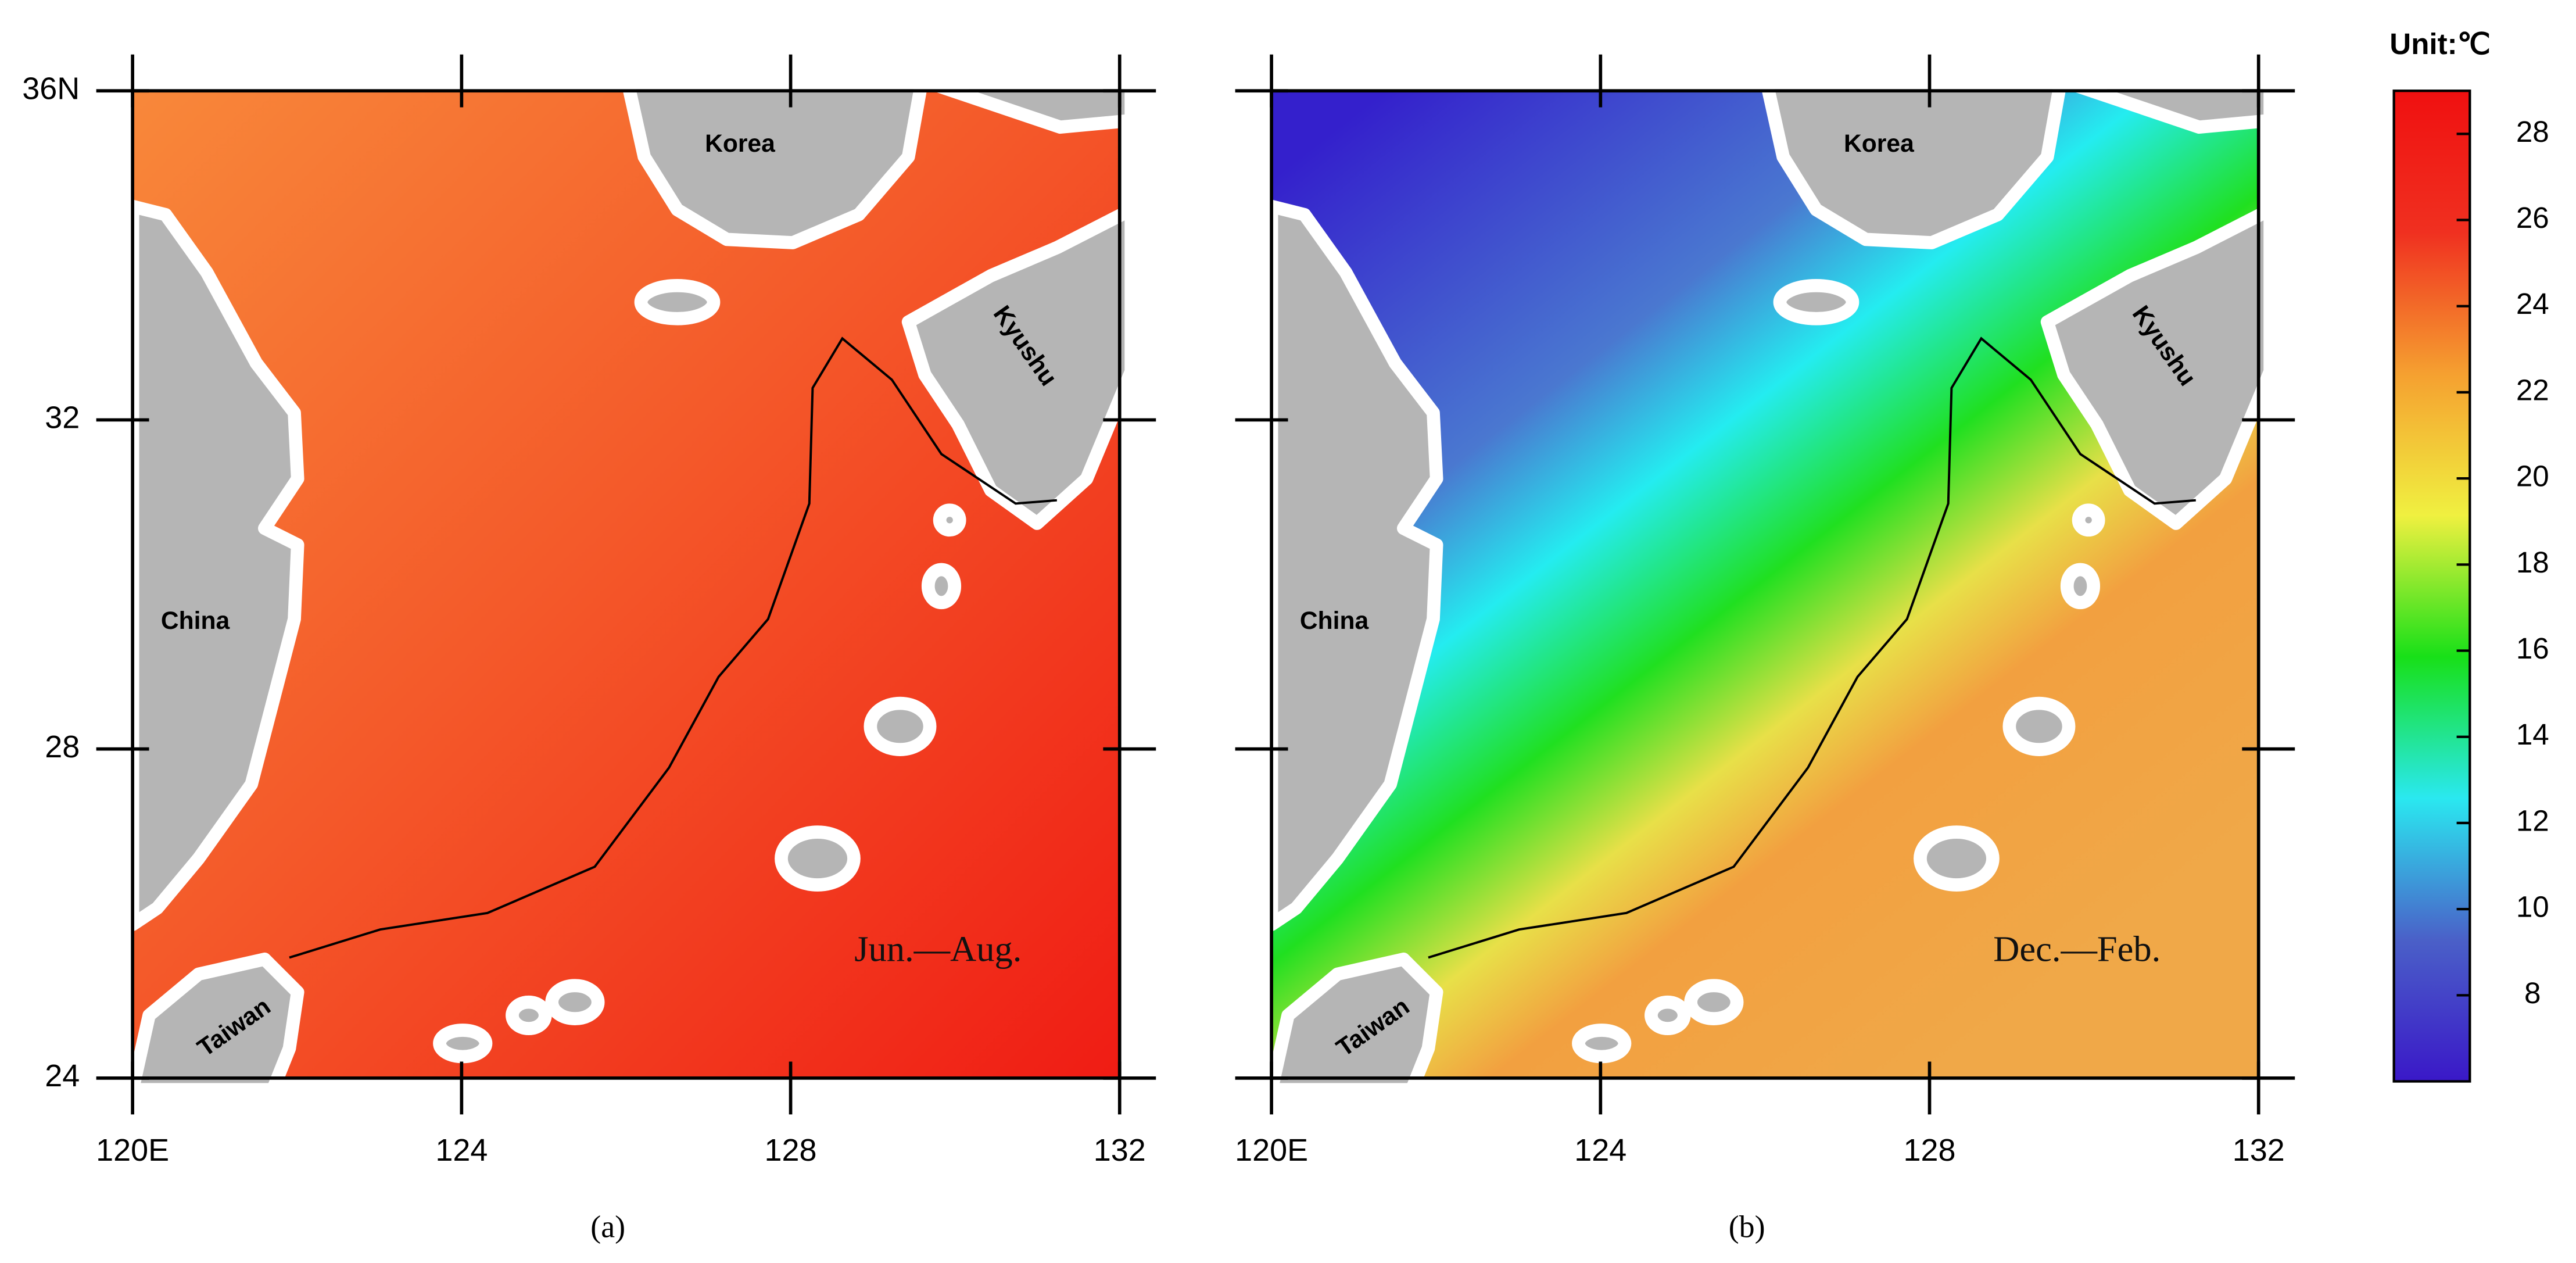  What do you see at coordinates (2532, 562) in the screenshot?
I see `colorbar-tick-label: 18` at bounding box center [2532, 562].